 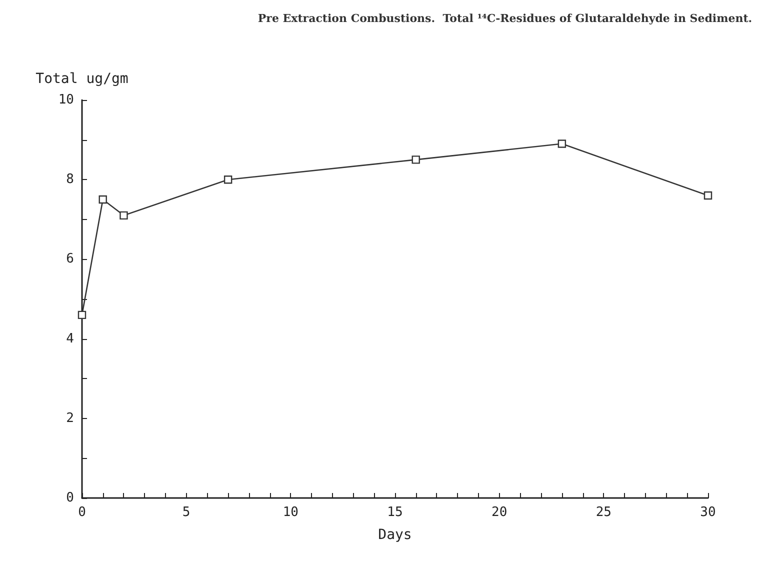 What do you see at coordinates (66, 100) in the screenshot?
I see `y-tick-label: 10` at bounding box center [66, 100].